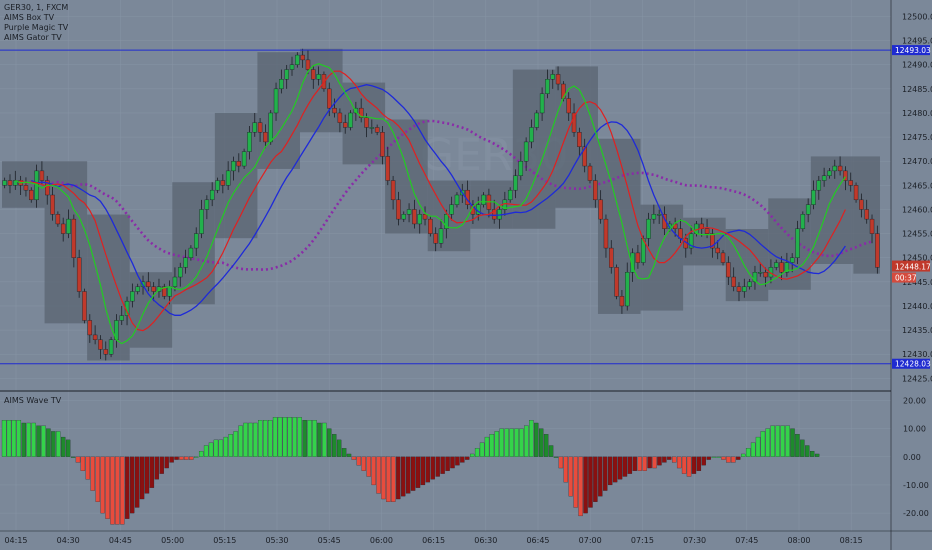 The width and height of the screenshot is (932, 550). Describe the element at coordinates (917, 137) in the screenshot. I see `price-tick-label: 12475.00` at that location.